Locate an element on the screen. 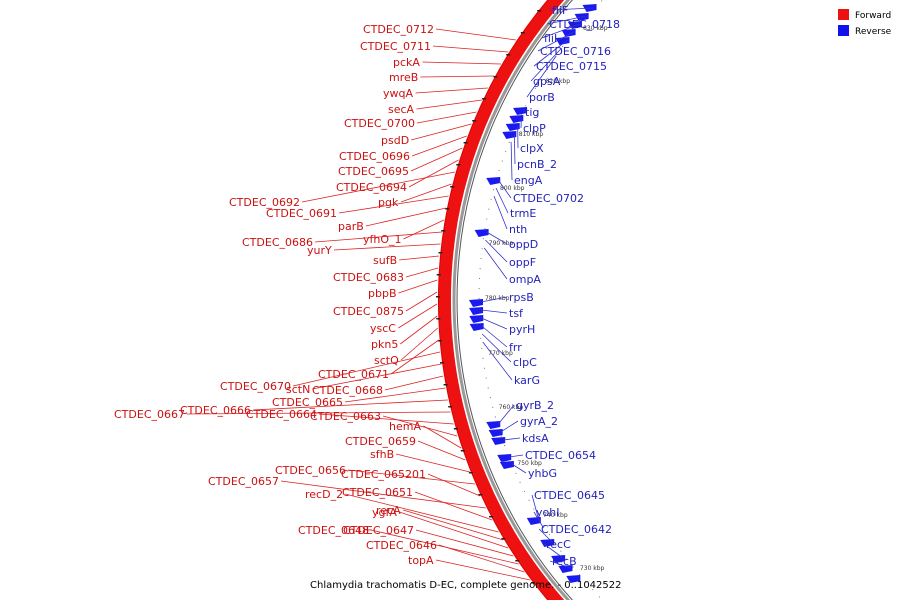 Image resolution: width=900 pixels, height=600 pixels. reverse-gene-label: oppF is located at coordinates (522, 262).